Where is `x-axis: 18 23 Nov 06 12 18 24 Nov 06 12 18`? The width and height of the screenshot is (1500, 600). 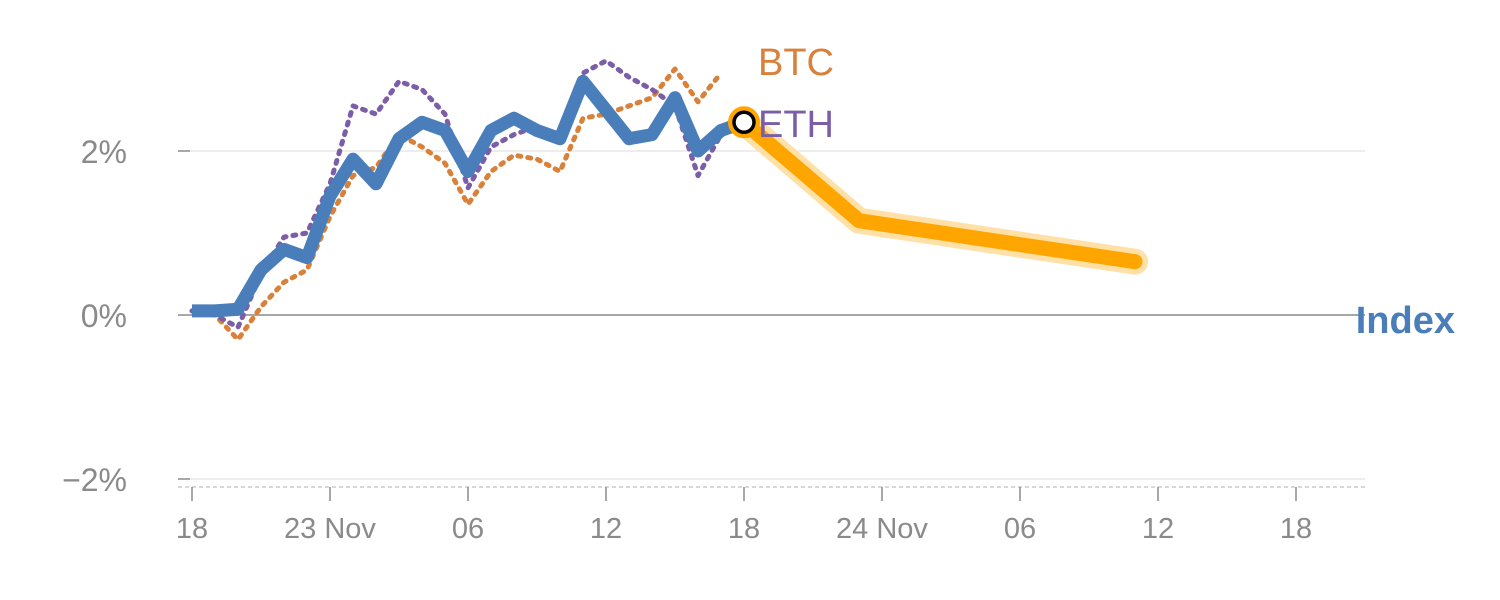 x-axis: 18 23 Nov 06 12 18 24 Nov 06 12 18 is located at coordinates (770, 515).